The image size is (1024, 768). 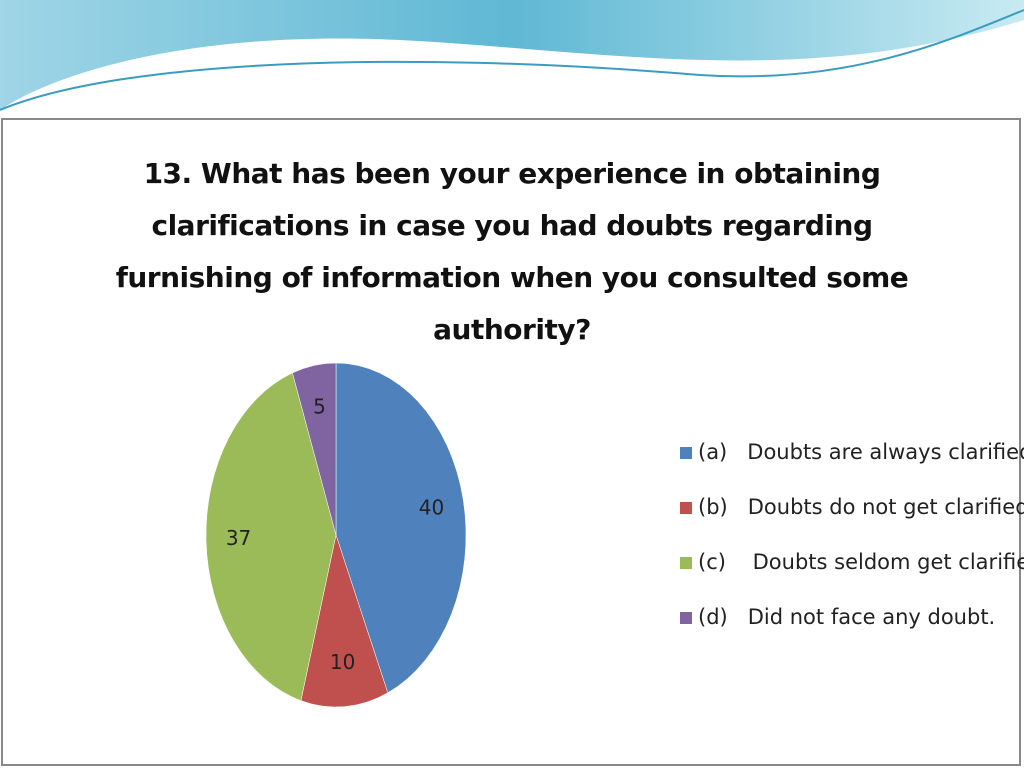 I want to click on legend-label: (d) Did not face any doubt., so click(x=846, y=617).